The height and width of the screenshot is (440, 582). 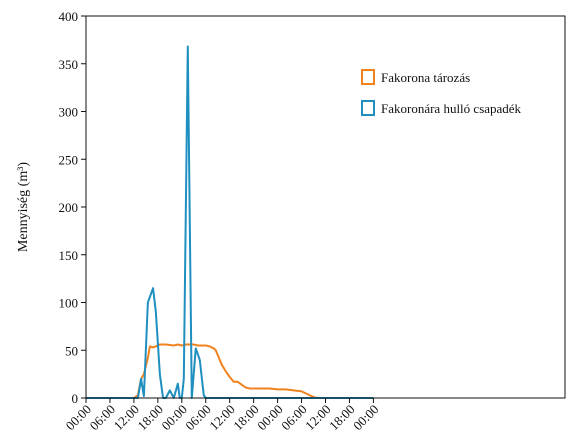 I want to click on y-tick-label: 150, so click(x=69, y=255).